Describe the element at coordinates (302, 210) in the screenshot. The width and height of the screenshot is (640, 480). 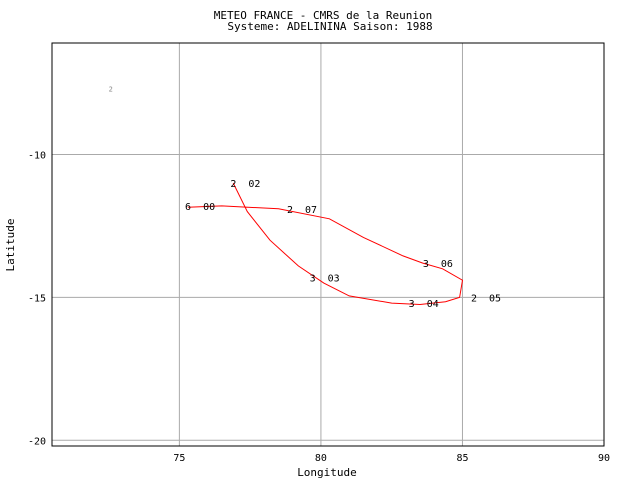
I see `track-point-label: 2 07` at that location.